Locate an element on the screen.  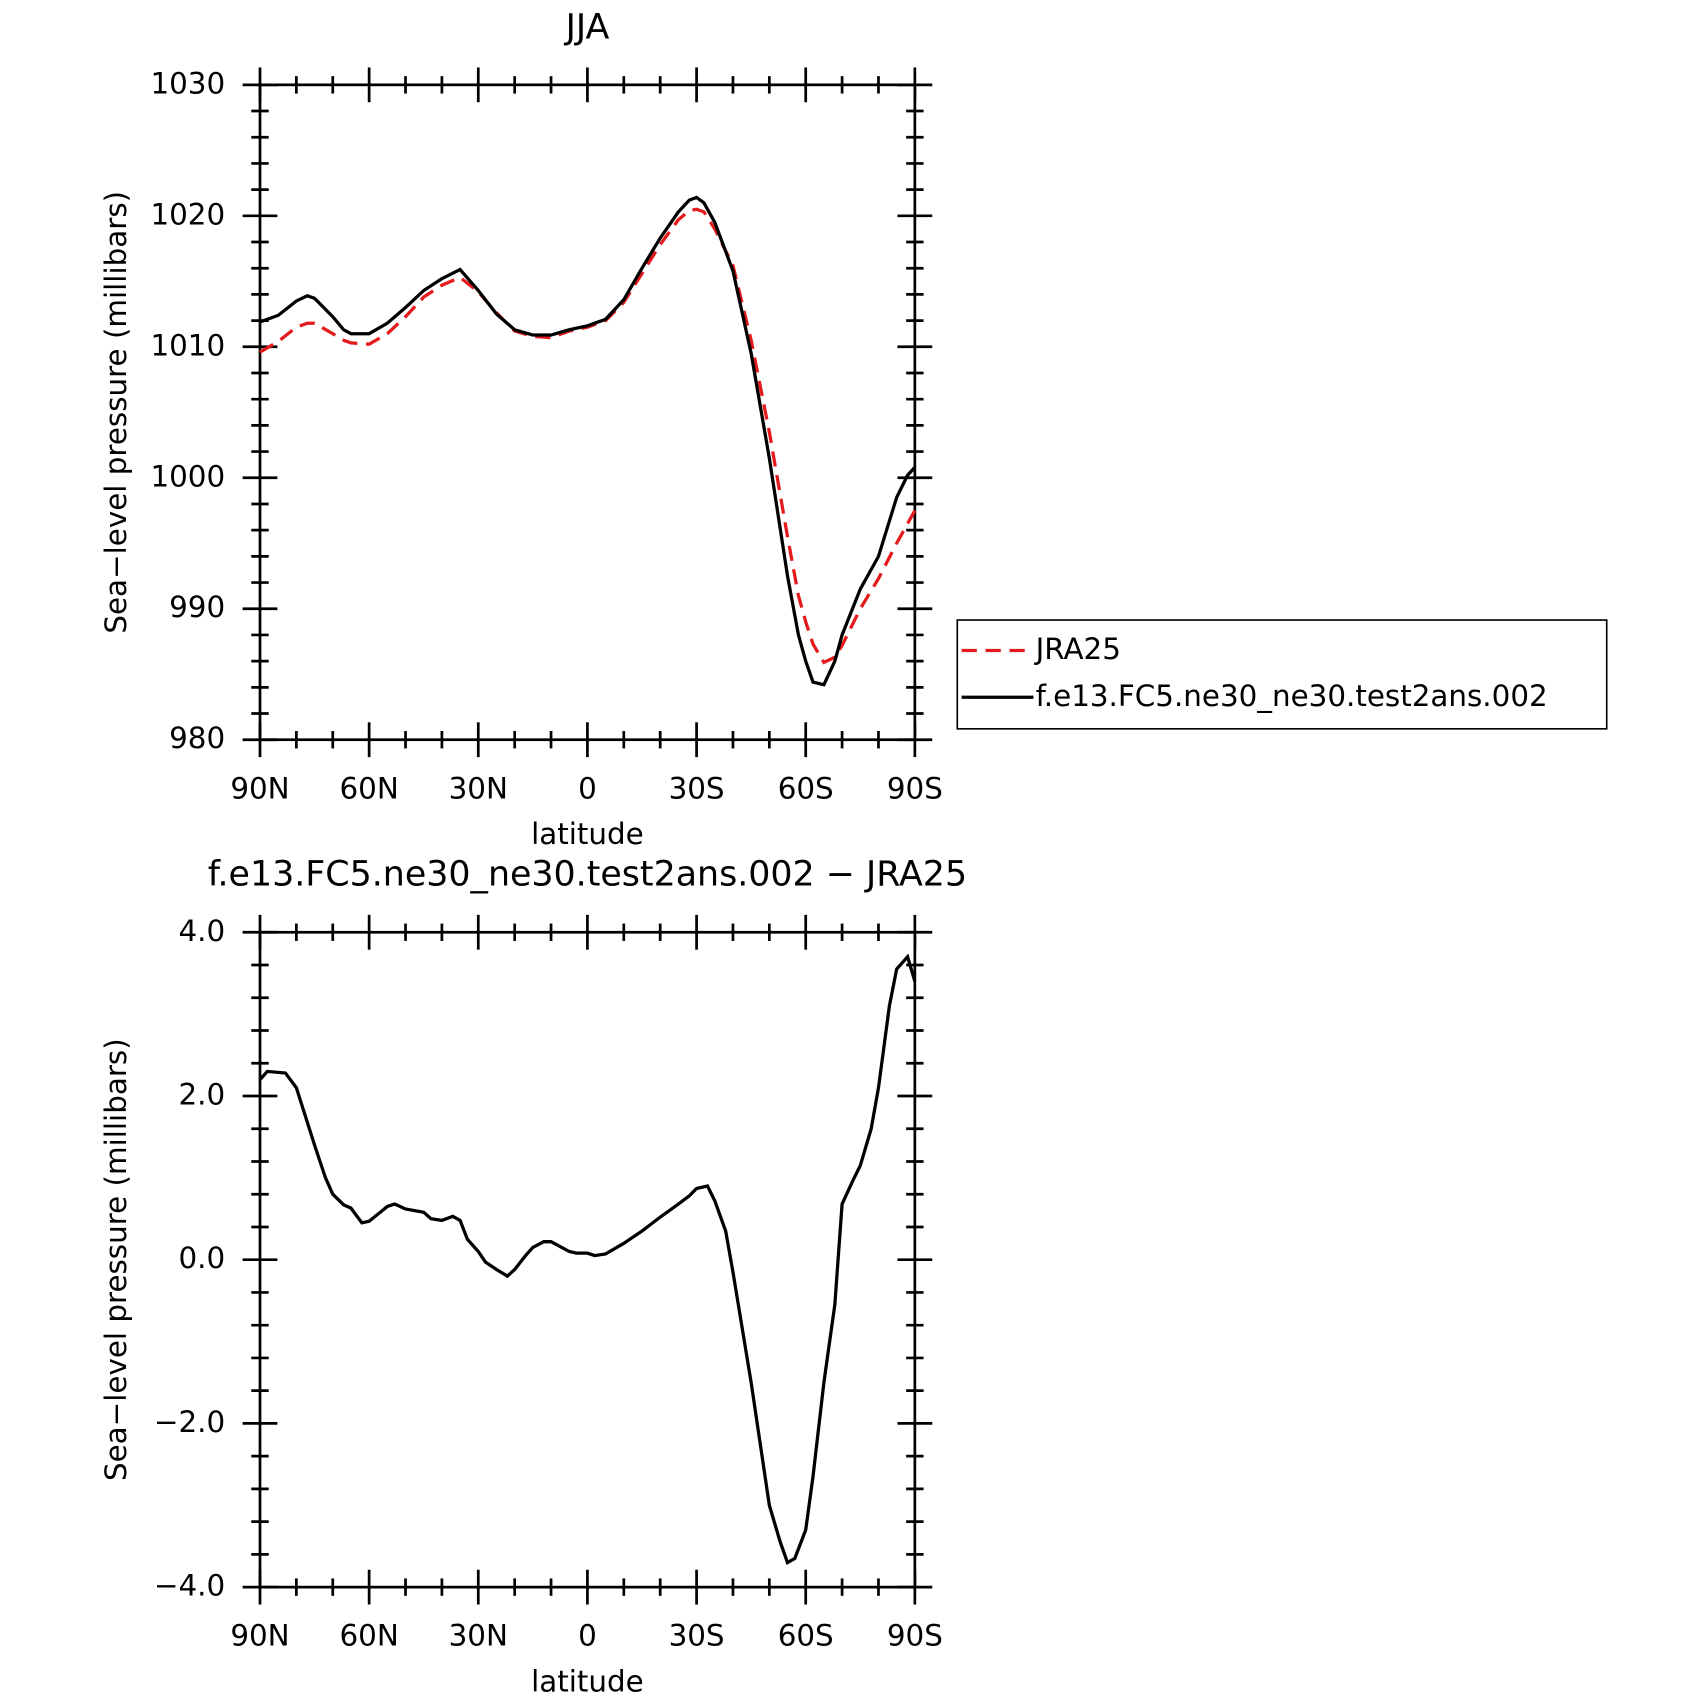
chart-title: f.e13.FC5.ne30_ne30.test2ans.002 − JRA25 is located at coordinates (587, 875).